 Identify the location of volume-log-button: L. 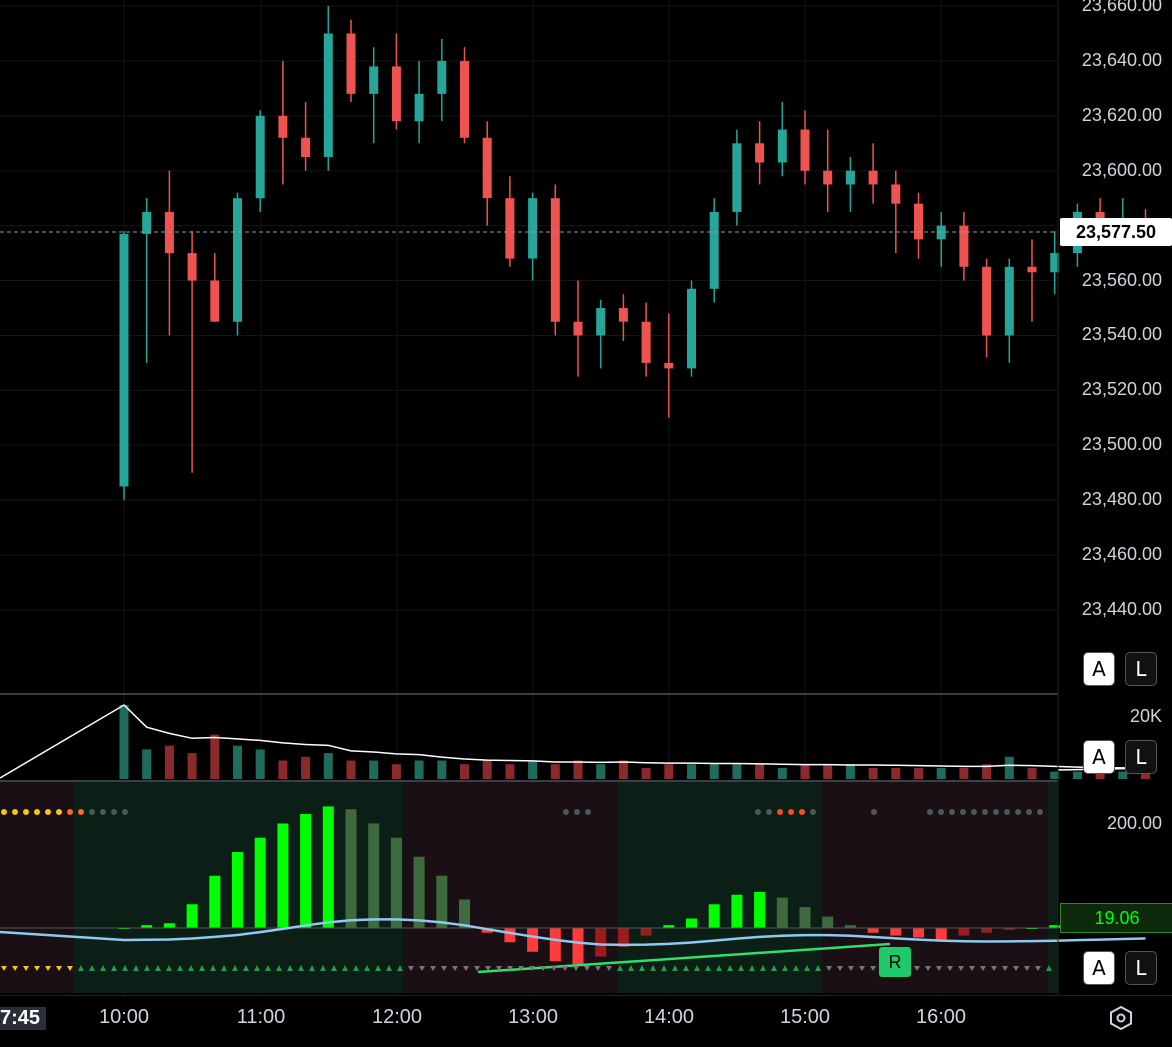
(1141, 757).